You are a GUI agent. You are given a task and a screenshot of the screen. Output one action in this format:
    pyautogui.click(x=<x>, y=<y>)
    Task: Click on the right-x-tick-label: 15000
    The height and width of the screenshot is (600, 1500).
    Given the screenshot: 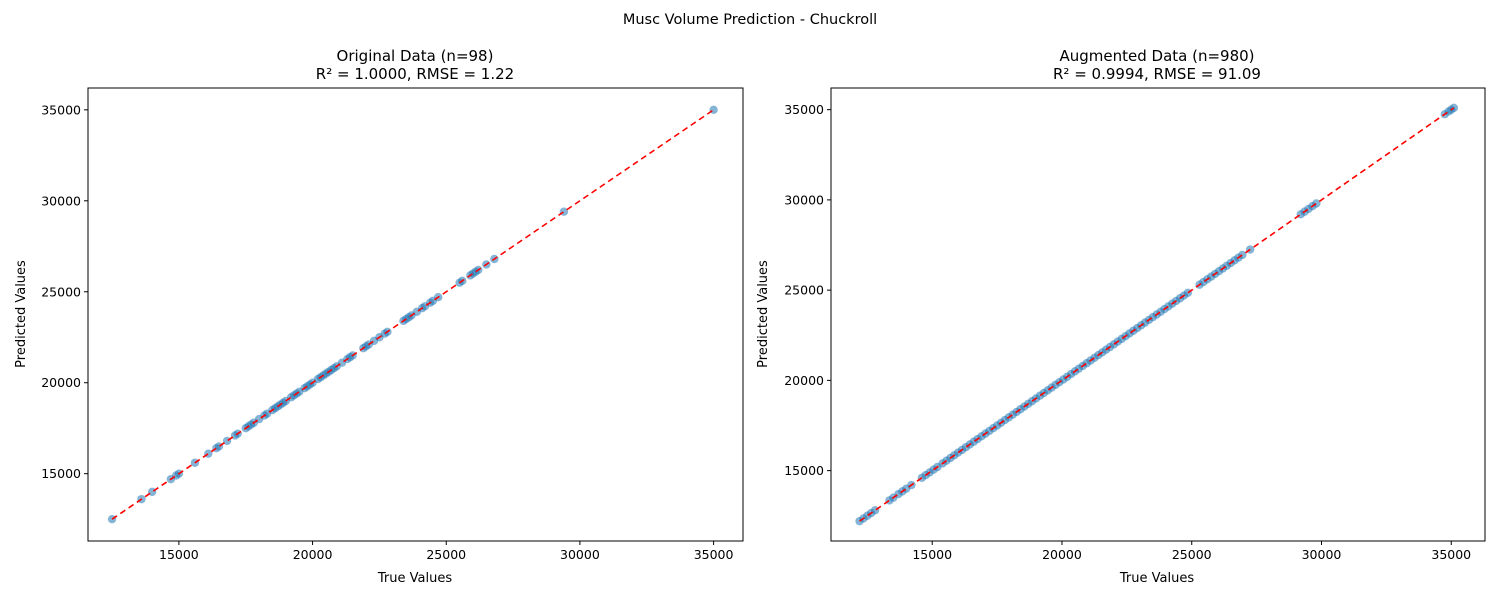 What is the action you would take?
    pyautogui.click(x=932, y=554)
    